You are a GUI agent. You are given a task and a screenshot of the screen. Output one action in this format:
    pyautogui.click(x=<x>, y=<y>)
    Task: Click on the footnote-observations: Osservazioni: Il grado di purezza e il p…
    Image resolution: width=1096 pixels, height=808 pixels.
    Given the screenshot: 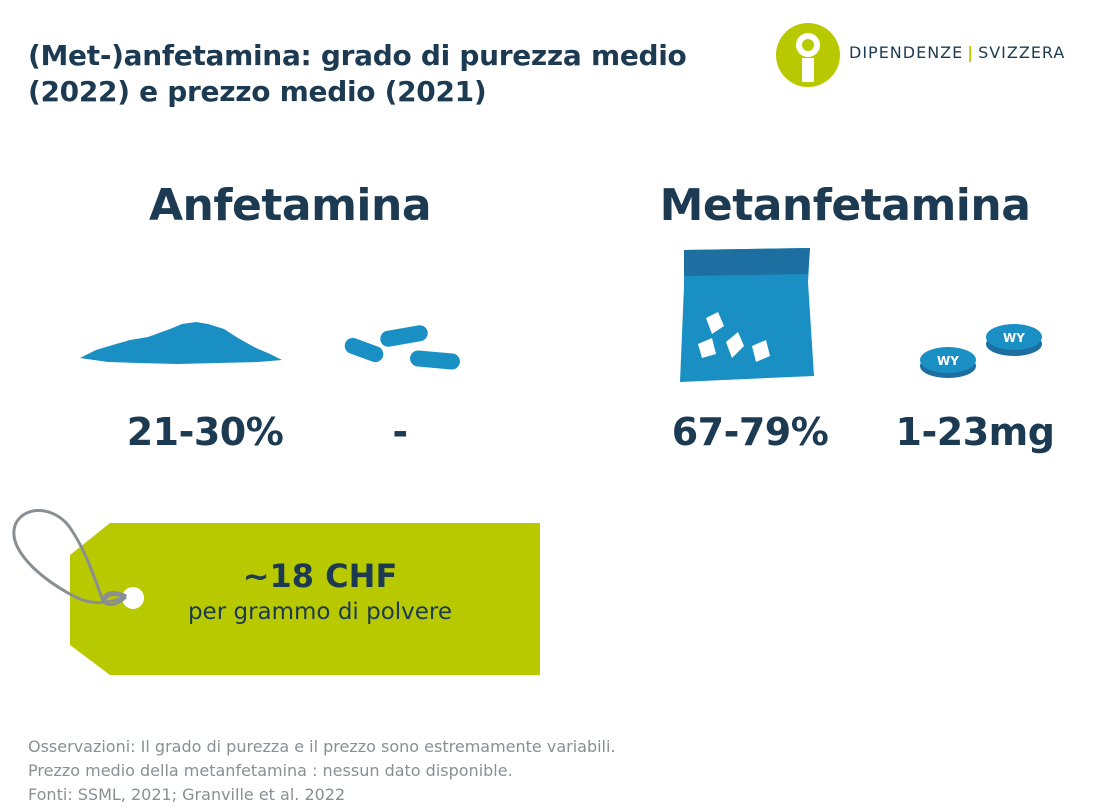 What is the action you would take?
    pyautogui.click(x=322, y=746)
    